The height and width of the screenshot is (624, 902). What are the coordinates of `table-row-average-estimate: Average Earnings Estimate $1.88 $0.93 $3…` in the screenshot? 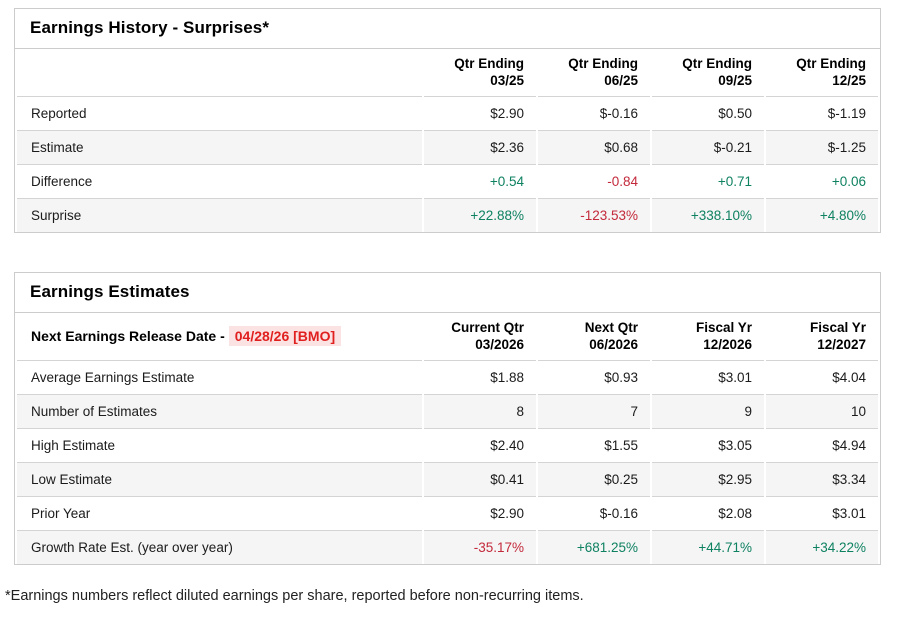 It's located at (447, 377).